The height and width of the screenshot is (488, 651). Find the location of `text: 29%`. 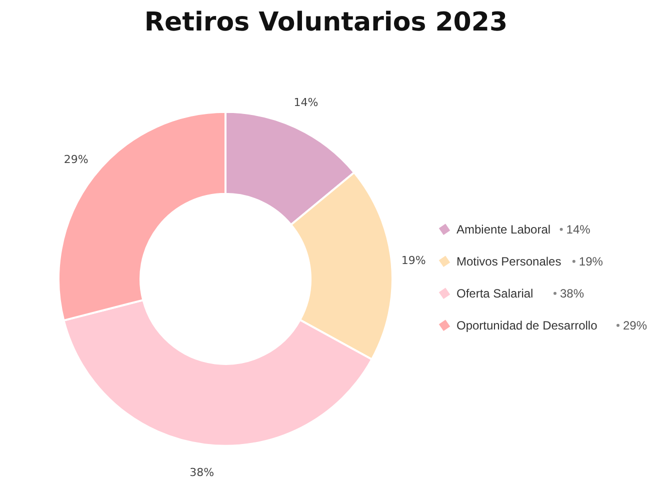

text: 29% is located at coordinates (635, 325).